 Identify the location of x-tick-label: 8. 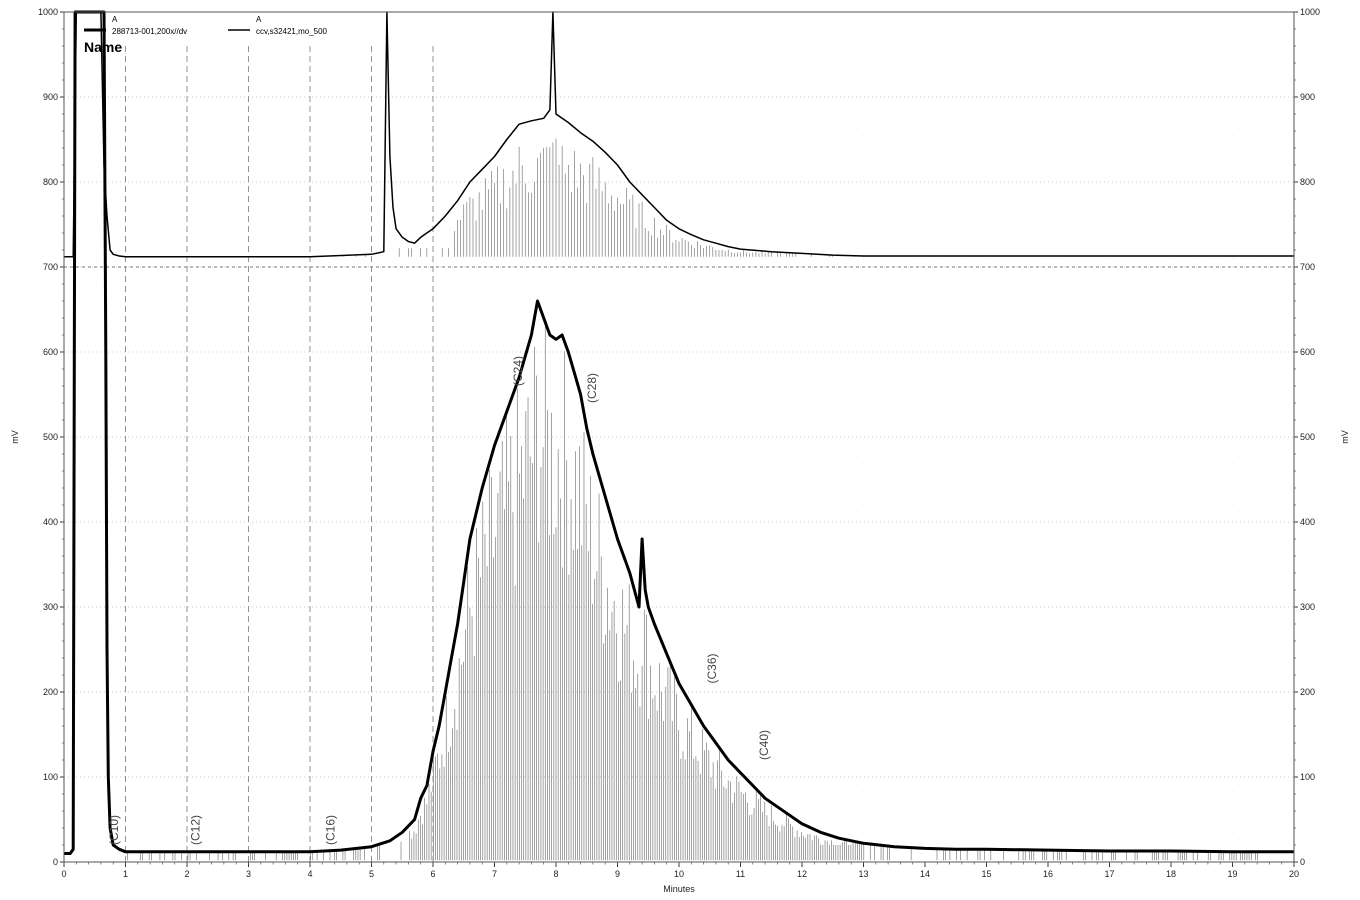
(555, 874).